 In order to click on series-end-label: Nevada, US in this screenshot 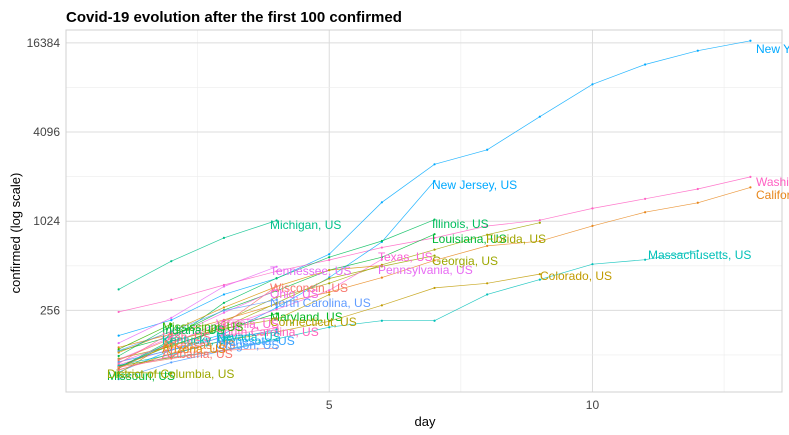, I will do `click(248, 337)`.